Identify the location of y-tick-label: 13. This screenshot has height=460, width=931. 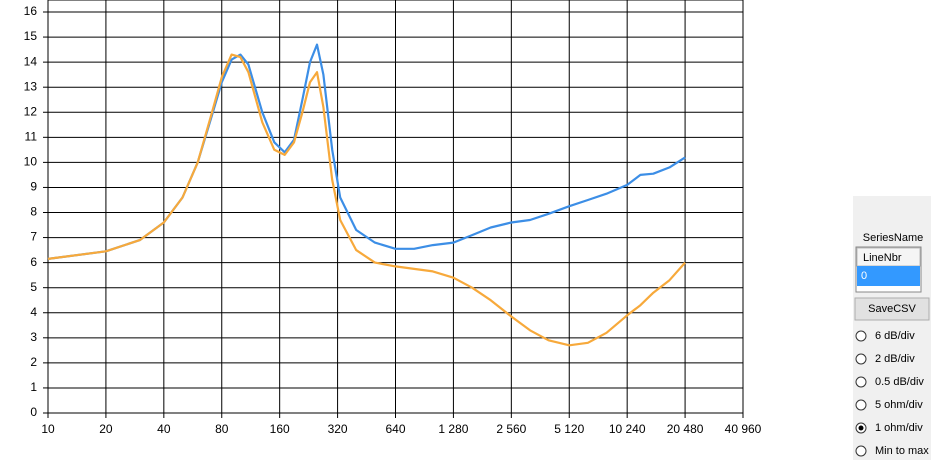
(31, 86).